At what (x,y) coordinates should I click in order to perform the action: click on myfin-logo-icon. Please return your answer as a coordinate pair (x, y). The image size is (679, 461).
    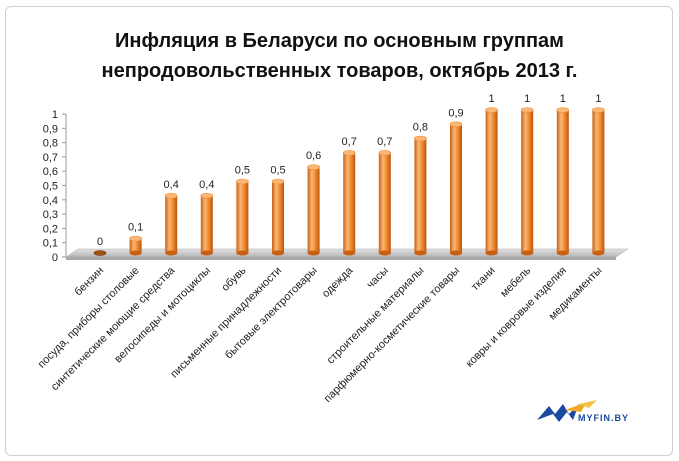
    Looking at the image, I should click on (567, 411).